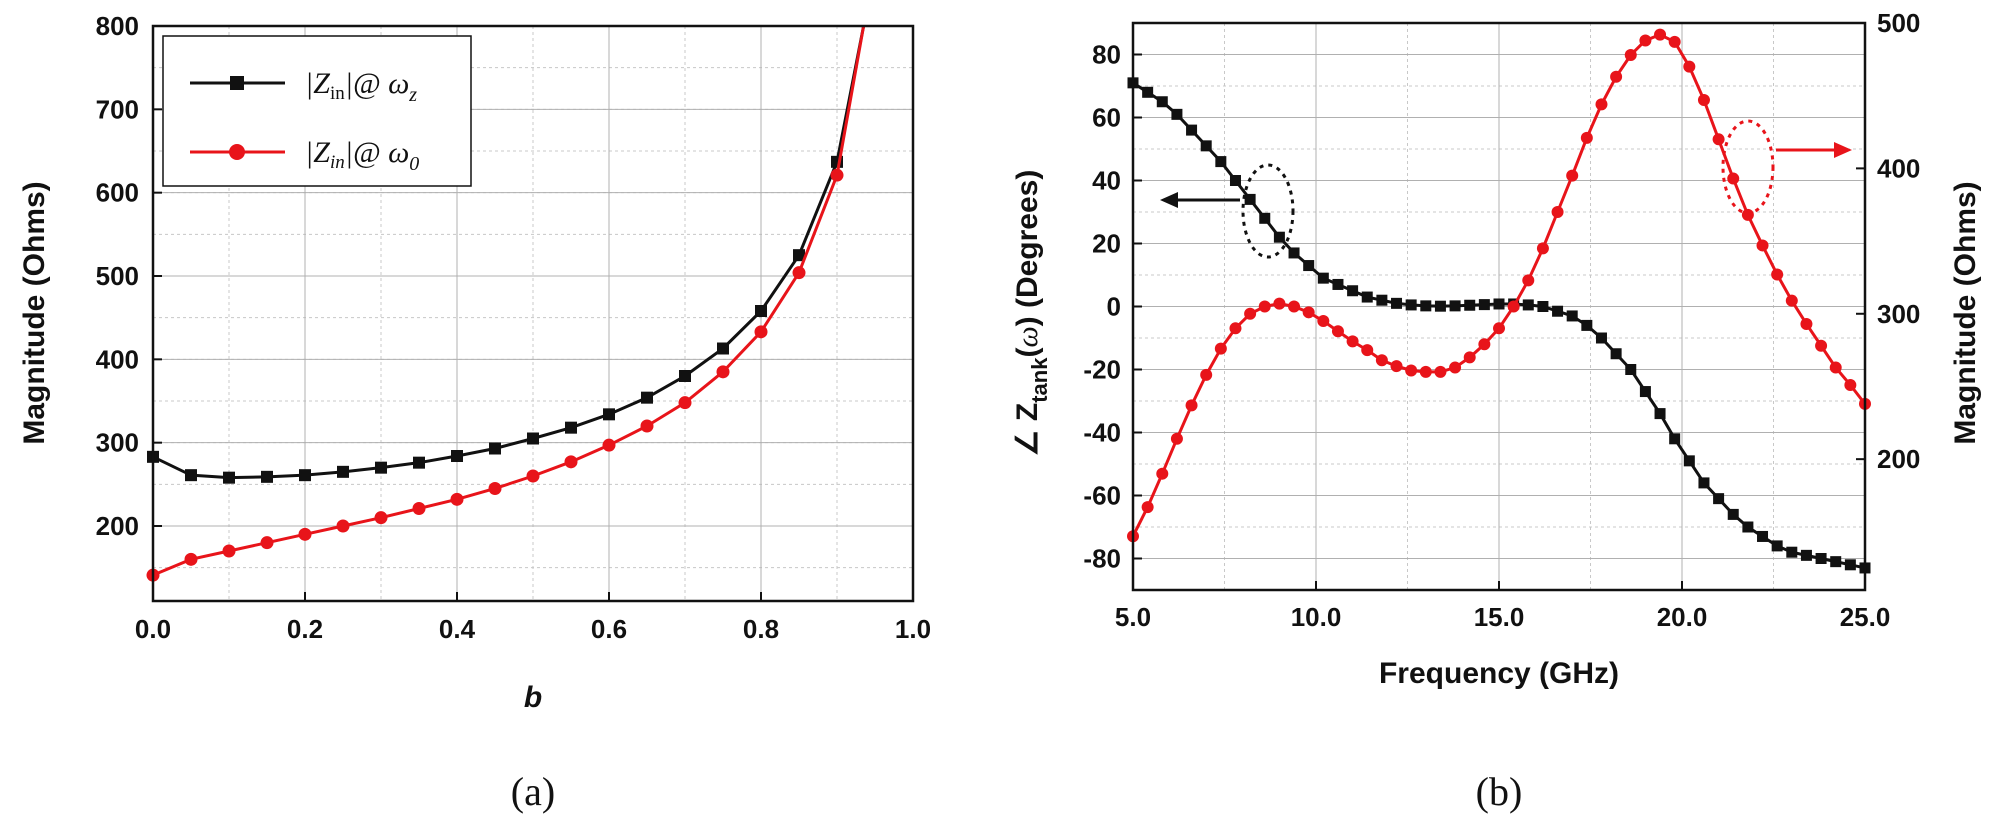 The width and height of the screenshot is (2000, 821). I want to click on panel-b-xlabel: Frequency (GHz), so click(1499, 673).